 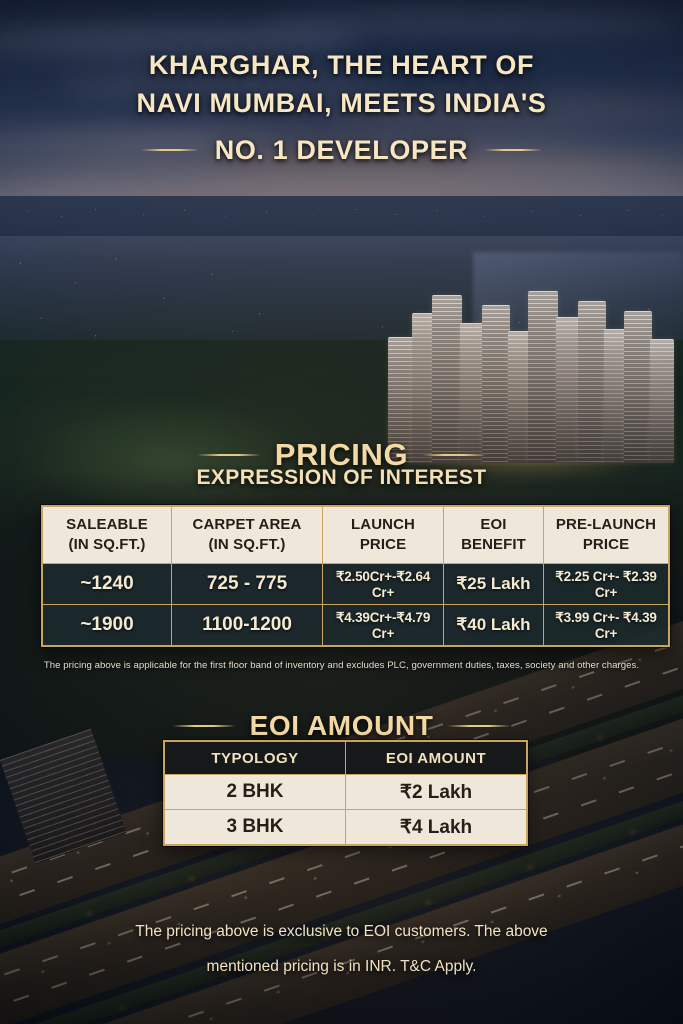 I want to click on cell-launch-price: ₹2.50Cr+-₹2.64 Cr+, so click(x=383, y=584).